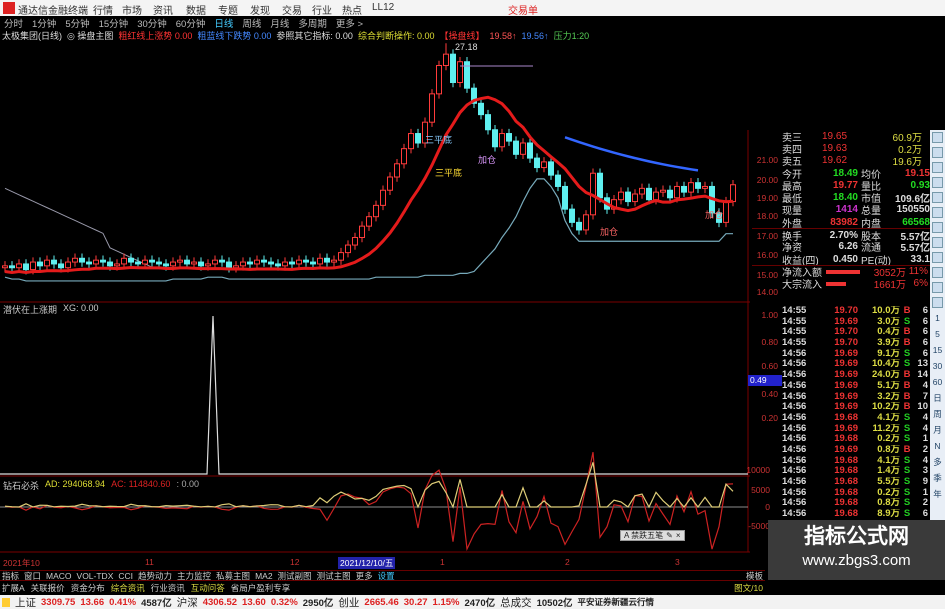  I want to click on graphic-tab: 图文/10, so click(748, 587).